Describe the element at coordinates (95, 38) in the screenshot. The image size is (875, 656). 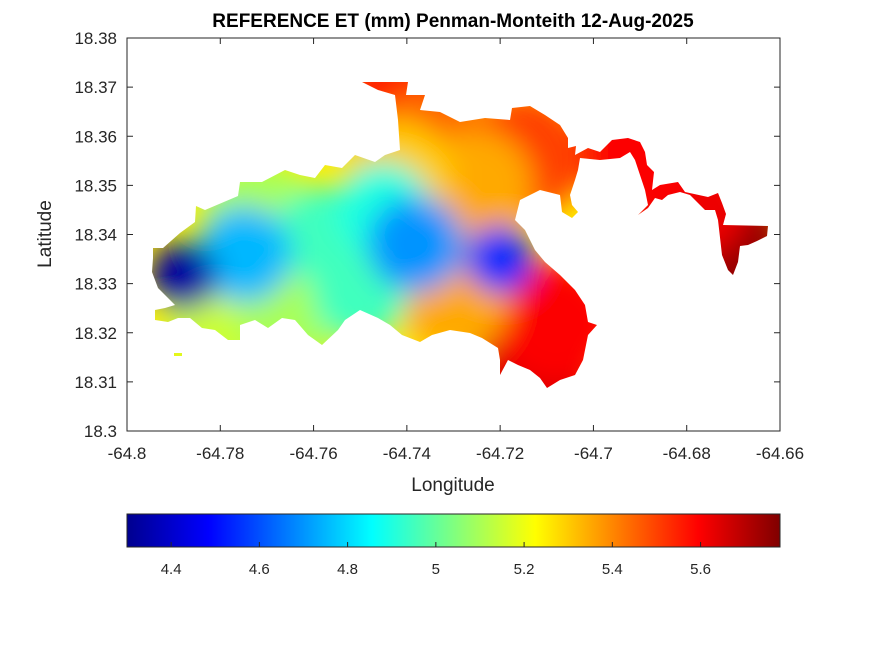
I see `y-tick-label: 18.38` at that location.